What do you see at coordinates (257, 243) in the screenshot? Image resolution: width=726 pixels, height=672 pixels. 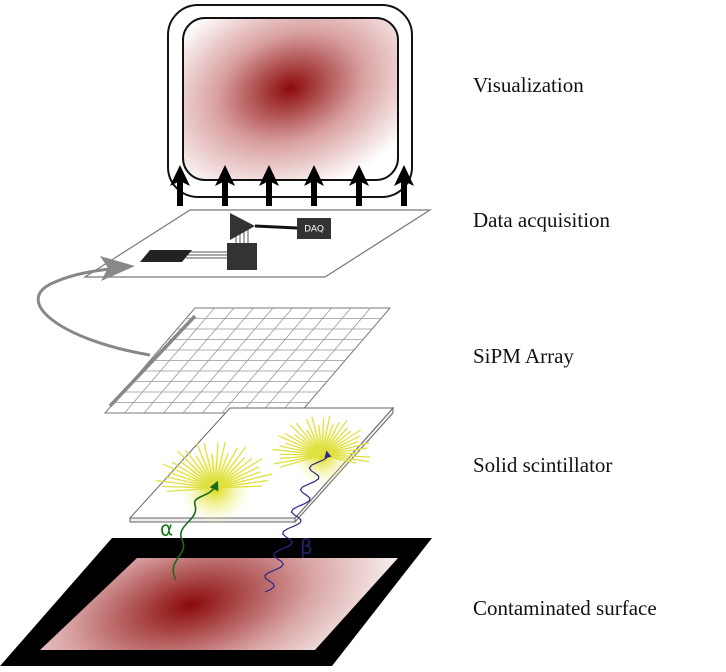 I see `daq-board` at bounding box center [257, 243].